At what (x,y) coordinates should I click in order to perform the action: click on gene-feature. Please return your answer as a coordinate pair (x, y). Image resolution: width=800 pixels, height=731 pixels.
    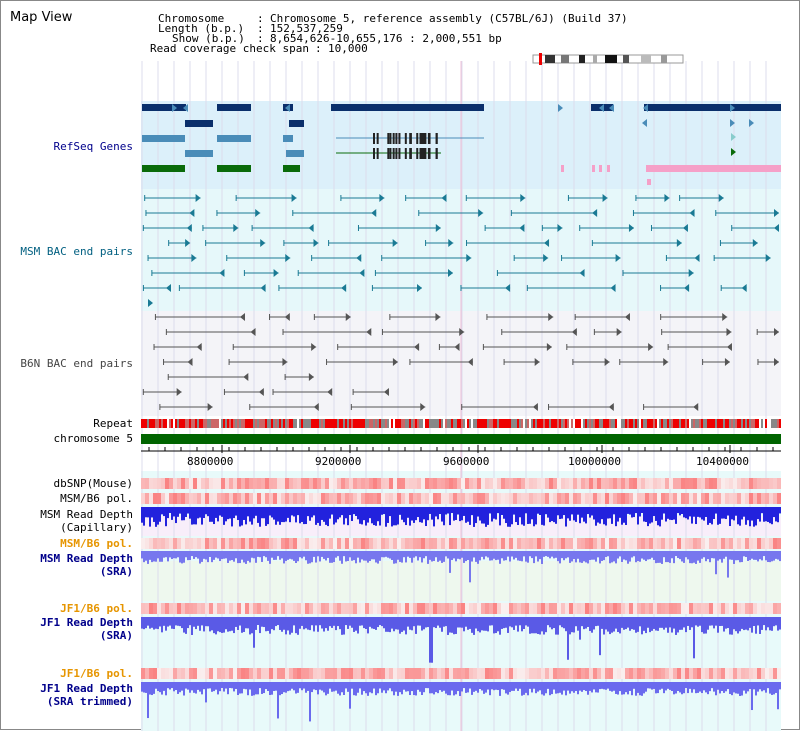
    Looking at the image, I should click on (164, 107).